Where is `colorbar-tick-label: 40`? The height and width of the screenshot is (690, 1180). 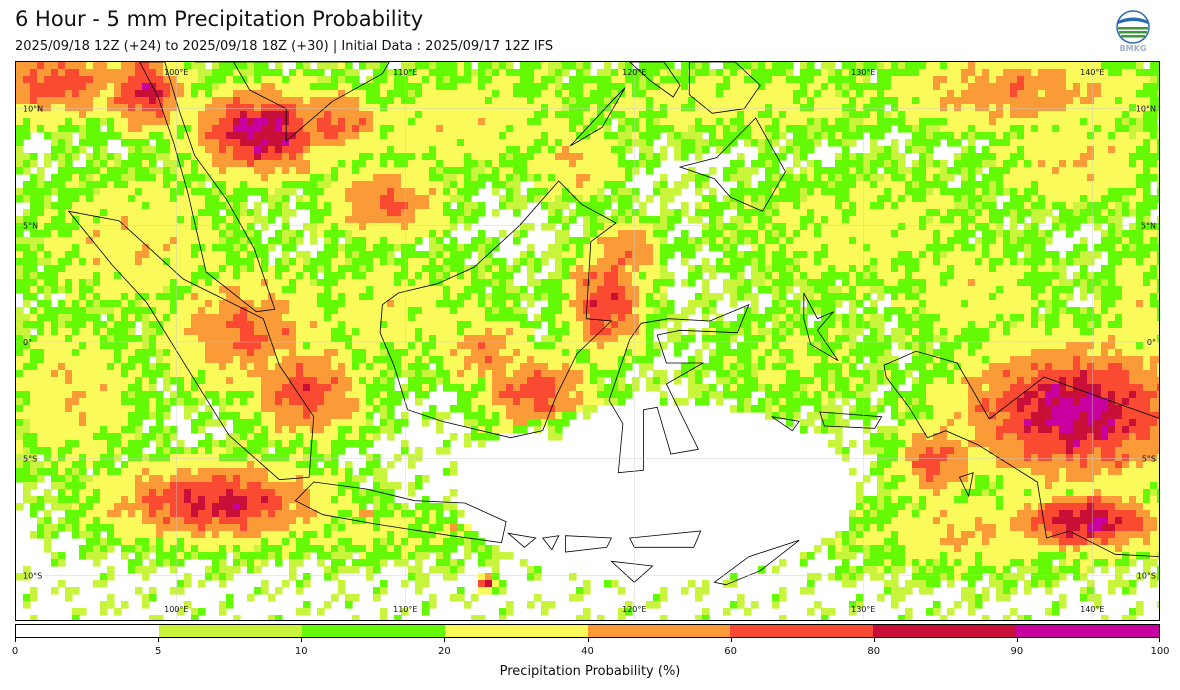
colorbar-tick-label: 40 is located at coordinates (587, 651).